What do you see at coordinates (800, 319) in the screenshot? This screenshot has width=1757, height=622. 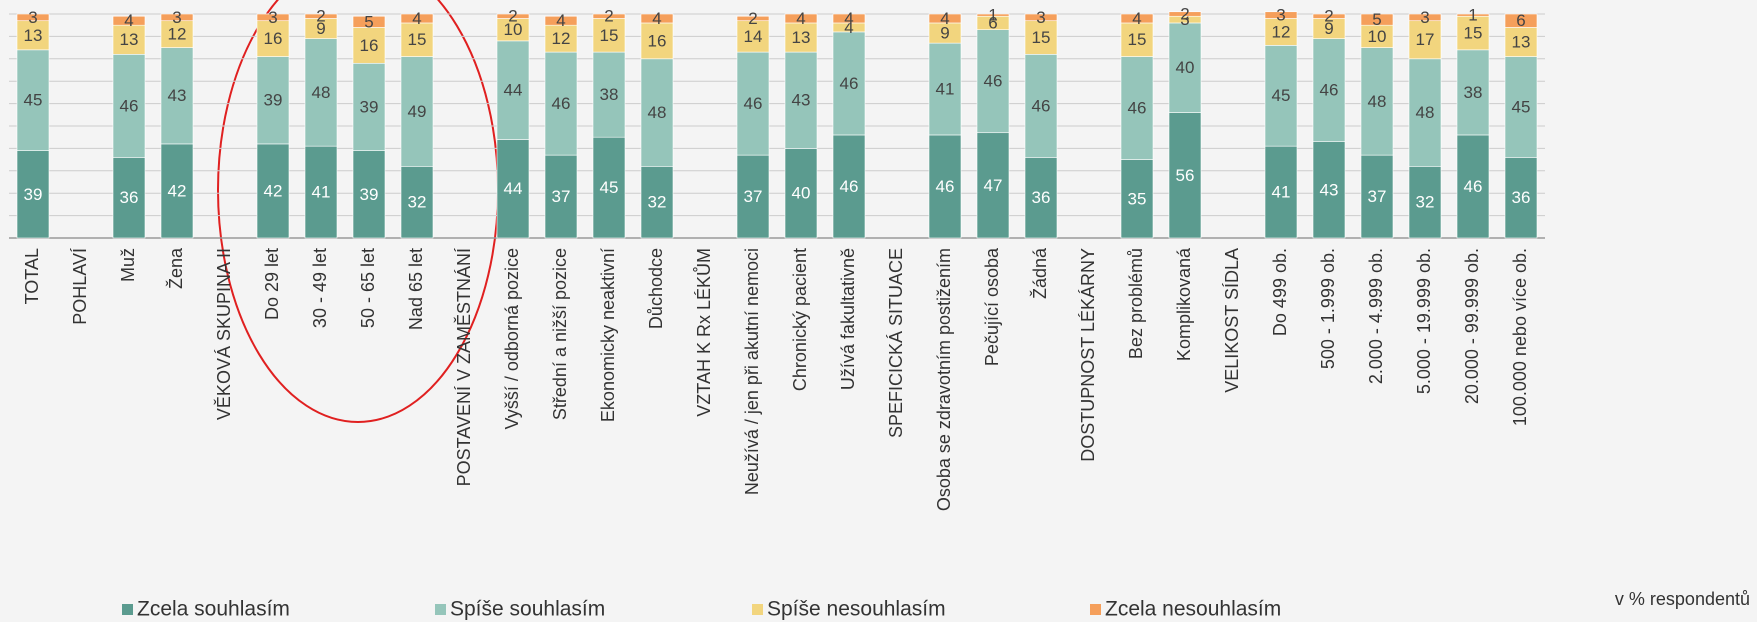 I see `x-tick-label: Chronický pacient` at bounding box center [800, 319].